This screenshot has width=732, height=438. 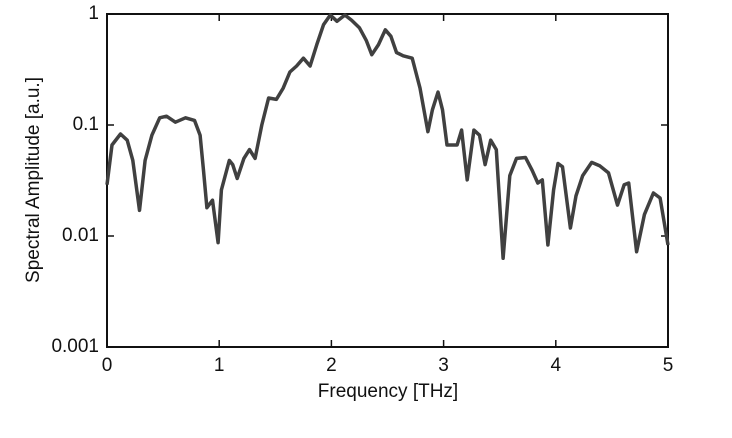 What do you see at coordinates (668, 365) in the screenshot?
I see `x-tick-label: 5` at bounding box center [668, 365].